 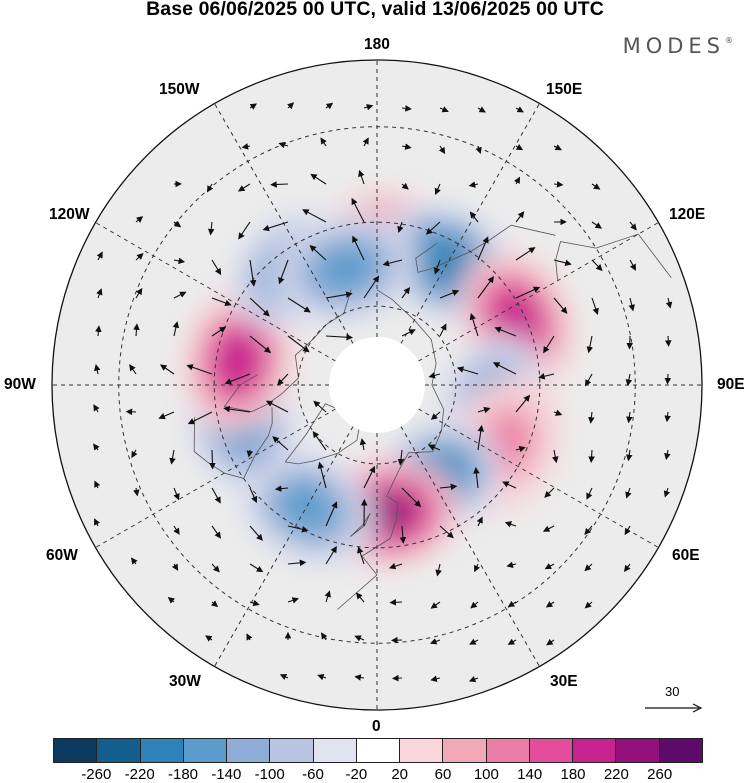 I want to click on reference-vector-value: 30, so click(x=672, y=691).